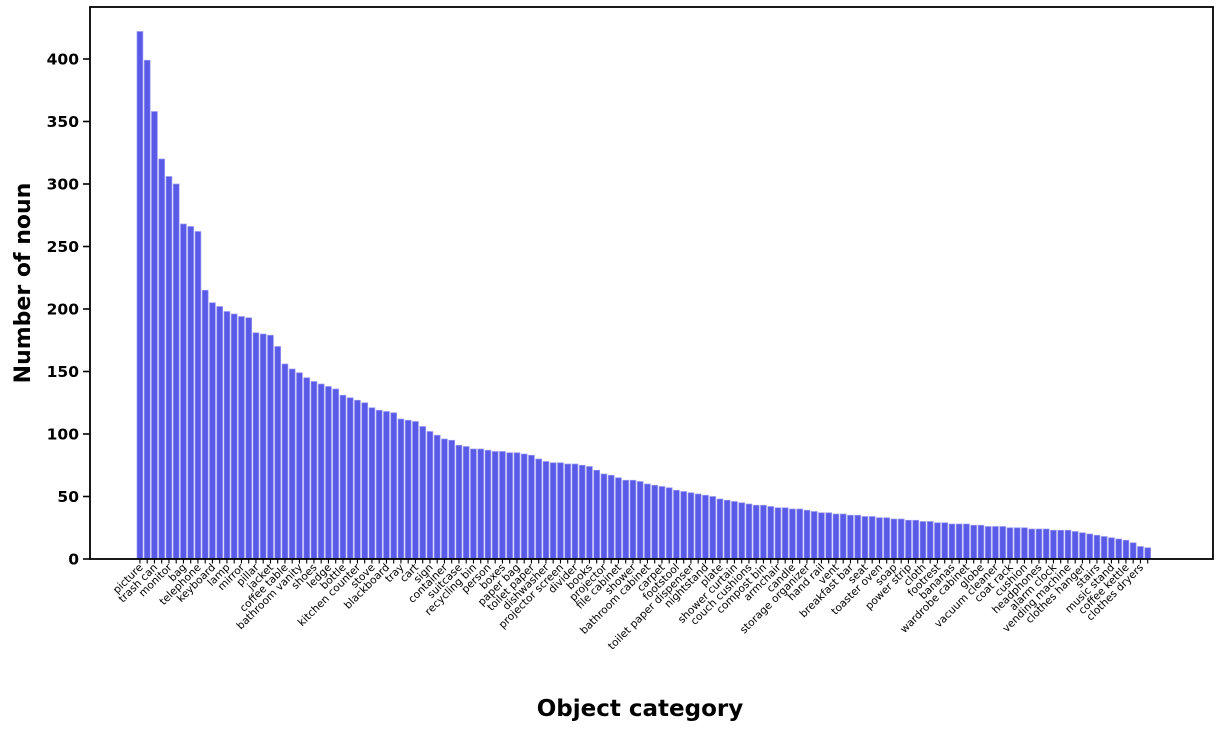 The image size is (1219, 732). Describe the element at coordinates (63, 435) in the screenshot. I see `y-tick-label: 100` at that location.